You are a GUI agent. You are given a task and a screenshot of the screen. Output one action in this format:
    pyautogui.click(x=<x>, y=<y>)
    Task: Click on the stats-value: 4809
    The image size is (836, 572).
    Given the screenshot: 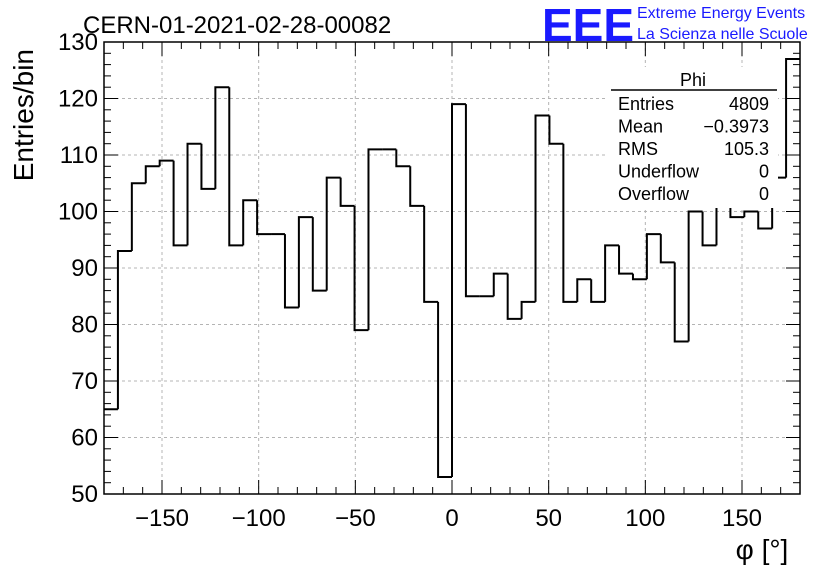 What is the action you would take?
    pyautogui.click(x=749, y=104)
    